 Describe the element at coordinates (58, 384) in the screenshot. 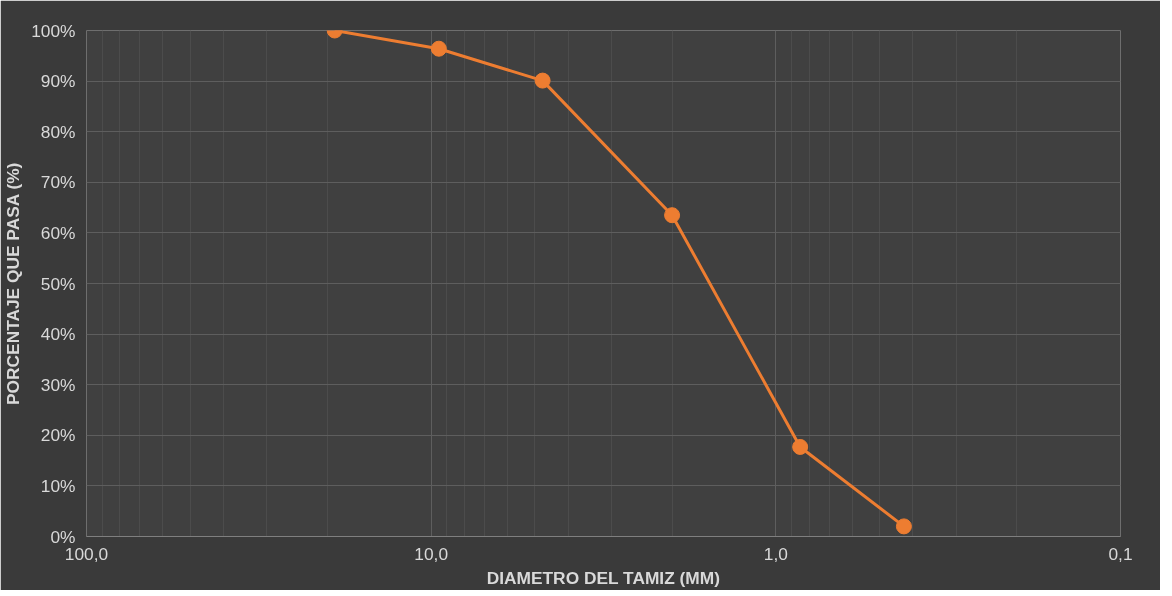

I see `y-tick-label: 30%` at that location.